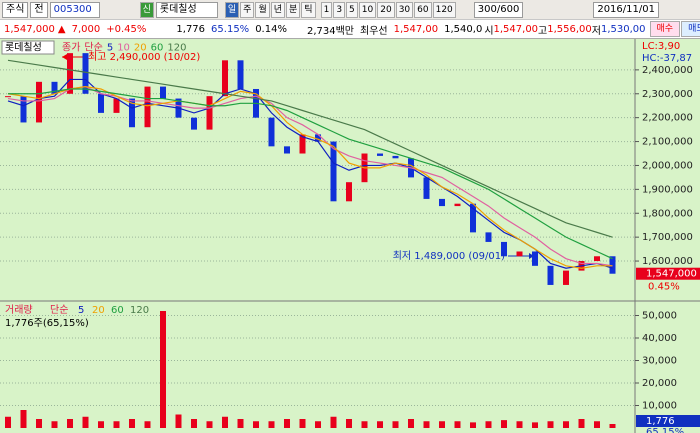  Describe the element at coordinates (423, 9) in the screenshot. I see `interval-button: 60` at that location.